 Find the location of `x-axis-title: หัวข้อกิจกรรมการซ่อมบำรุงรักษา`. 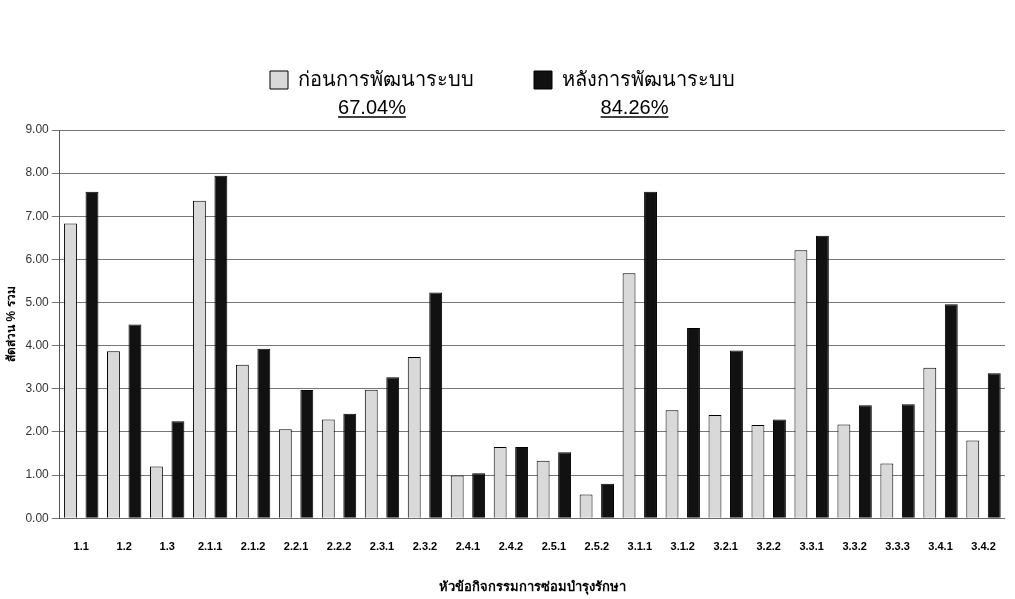

x-axis-title: หัวข้อกิจกรรมการซ่อมบำรุงรักษา is located at coordinates (532, 586).